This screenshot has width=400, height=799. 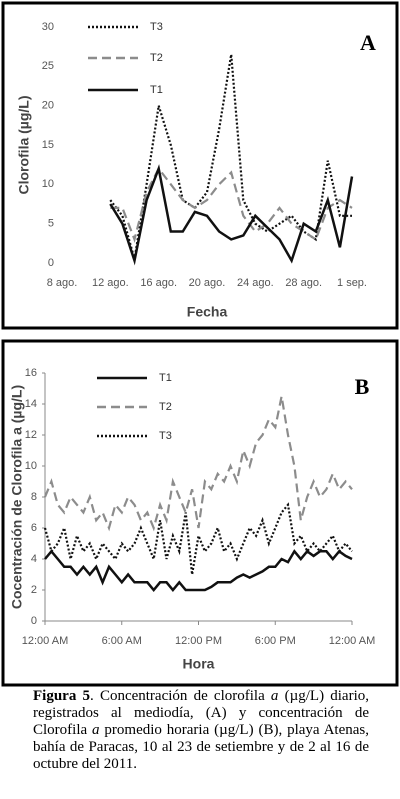 What do you see at coordinates (158, 283) in the screenshot?
I see `x-tick-label: 16 ago.` at bounding box center [158, 283].